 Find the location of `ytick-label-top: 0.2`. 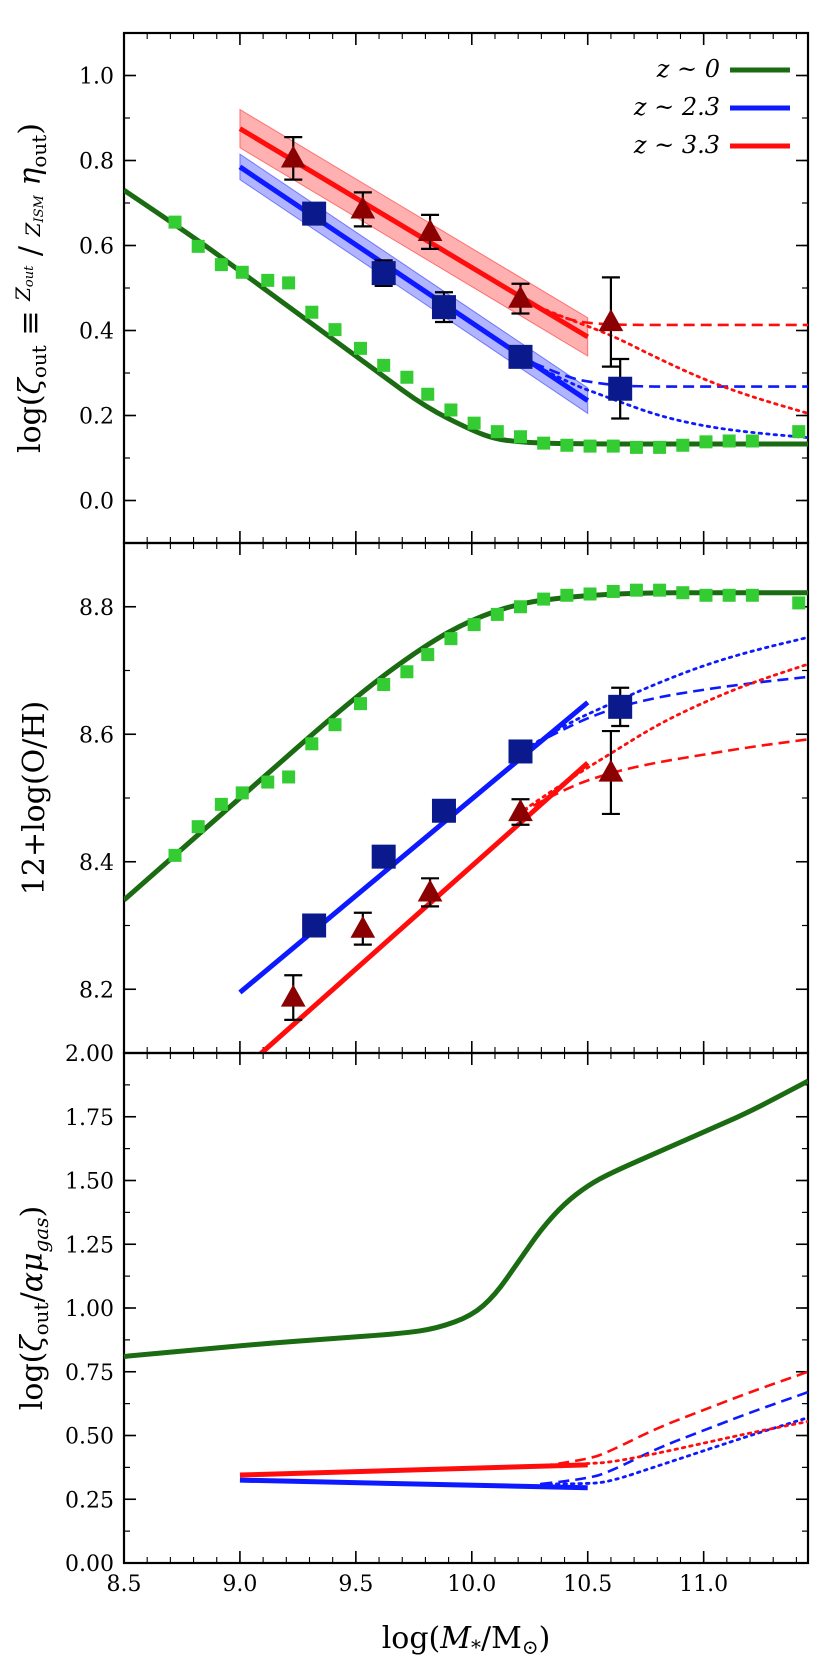

ytick-label-top: 0.2 is located at coordinates (96, 417).